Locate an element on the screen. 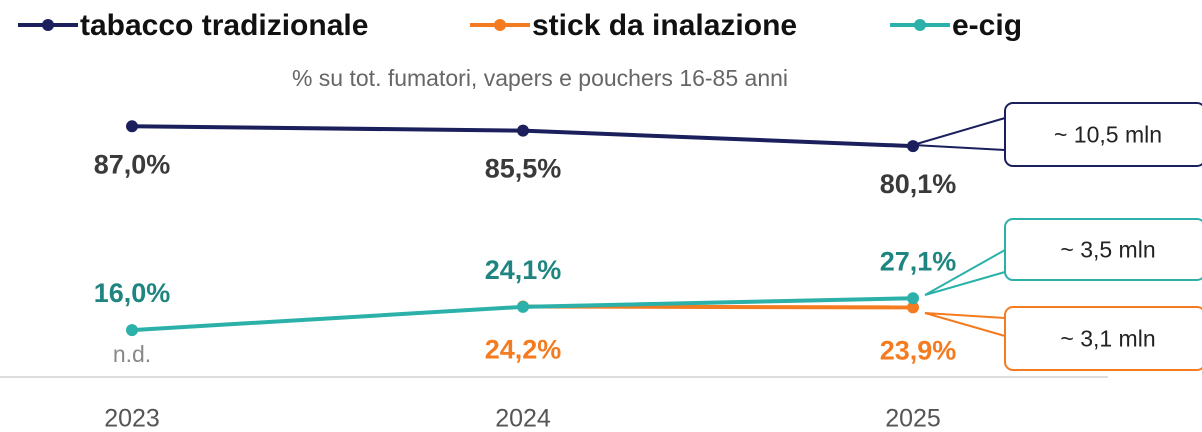 This screenshot has width=1202, height=432. callout-text: ~ 3,5 mln is located at coordinates (1107, 250).